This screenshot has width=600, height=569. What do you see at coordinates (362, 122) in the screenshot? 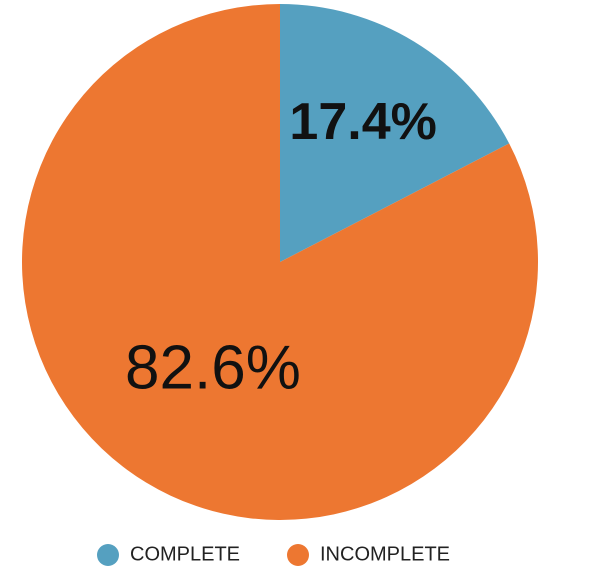
I see `value-label: 17.4%` at bounding box center [362, 122].